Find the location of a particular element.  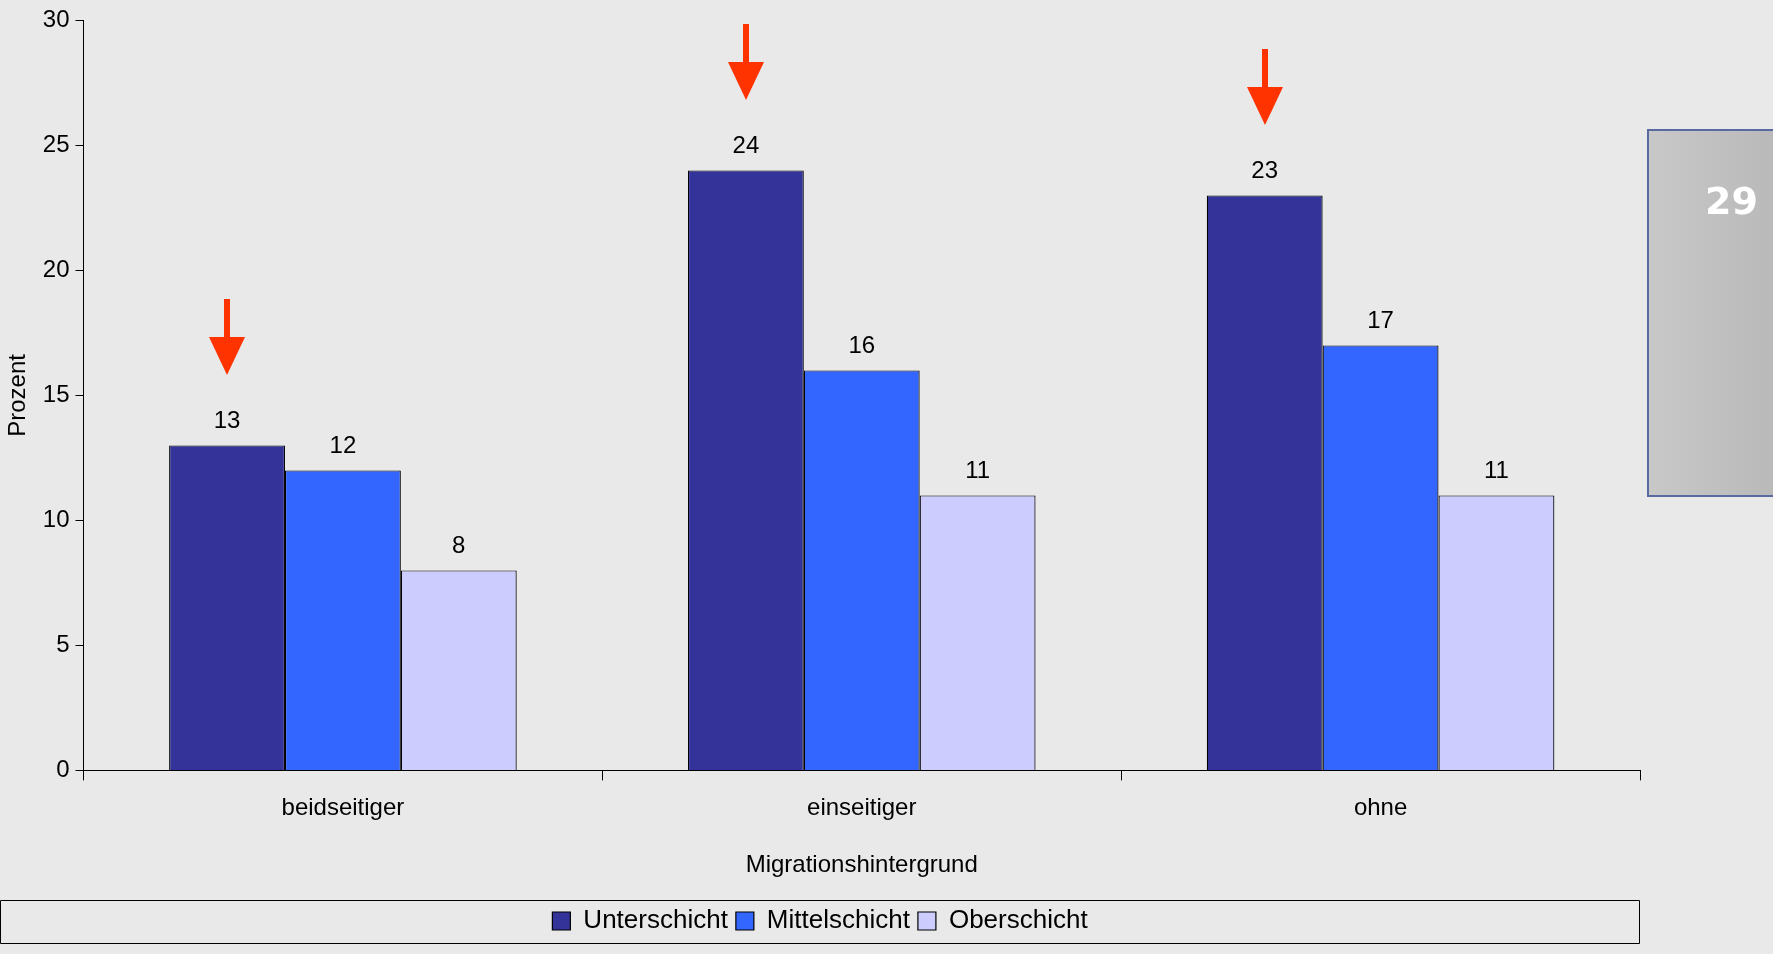

data-label: 24 is located at coordinates (746, 145).